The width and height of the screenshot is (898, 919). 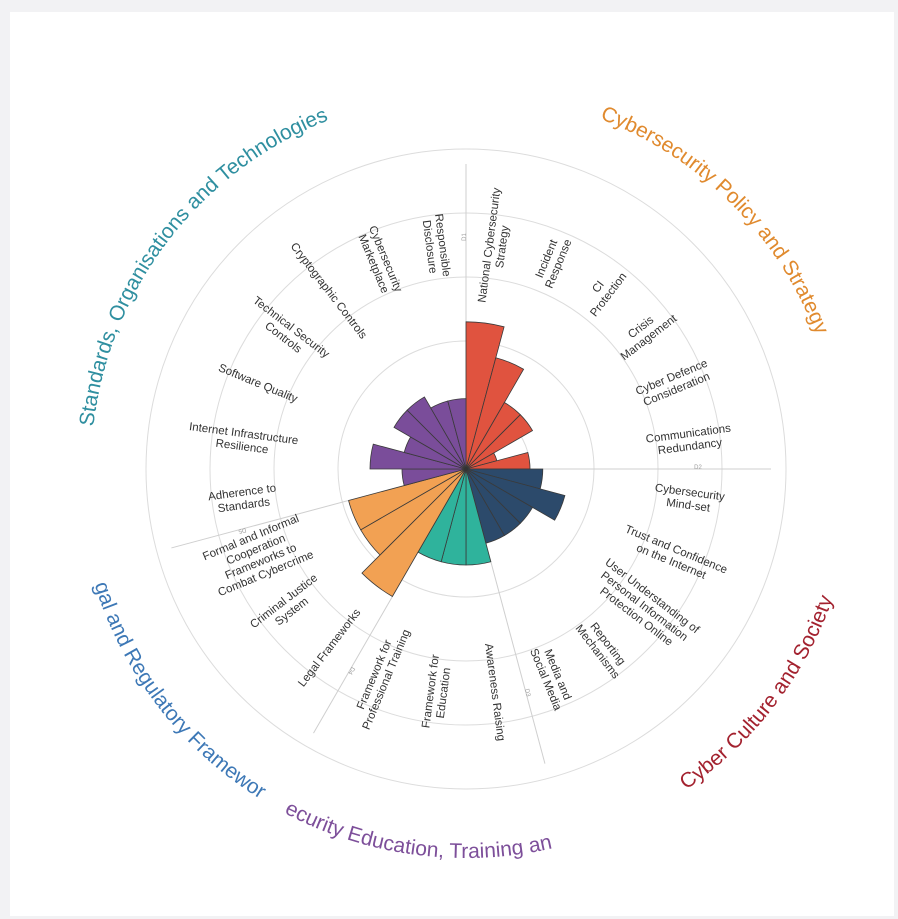 I want to click on dimension-title-D2: Cyber Culture and Society, so click(x=756, y=693).